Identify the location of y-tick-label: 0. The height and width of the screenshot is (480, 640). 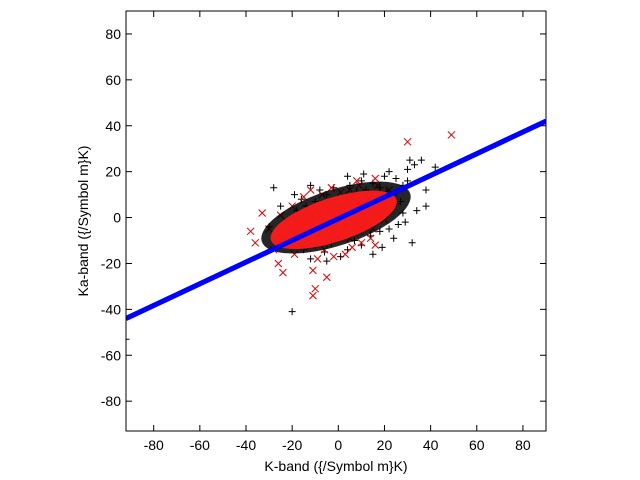
(117, 218).